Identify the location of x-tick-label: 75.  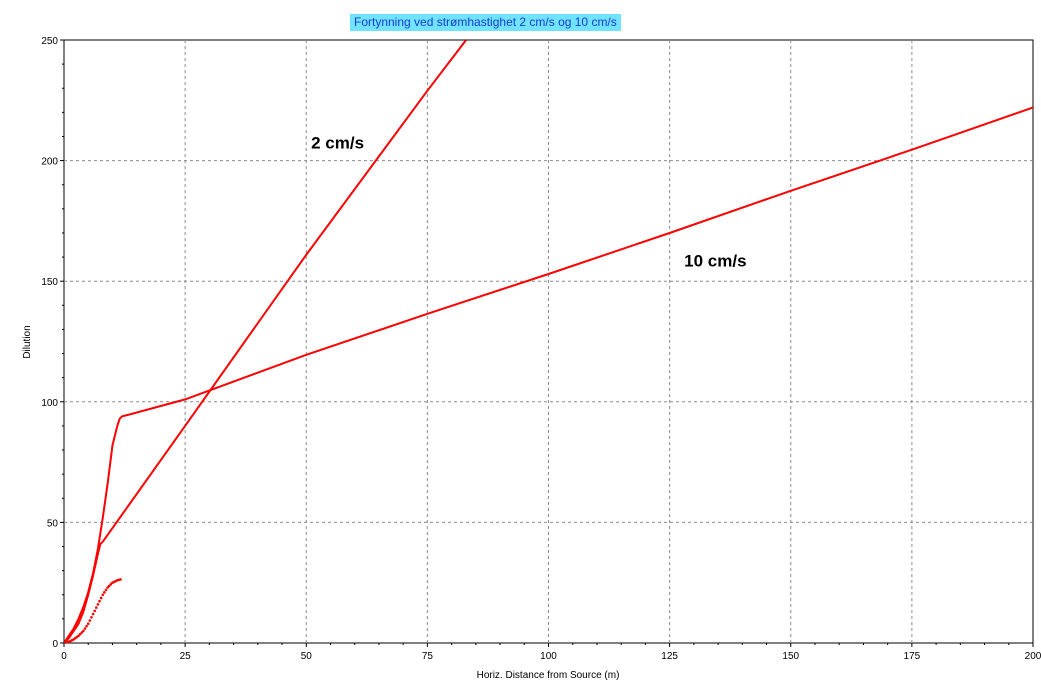
(428, 656).